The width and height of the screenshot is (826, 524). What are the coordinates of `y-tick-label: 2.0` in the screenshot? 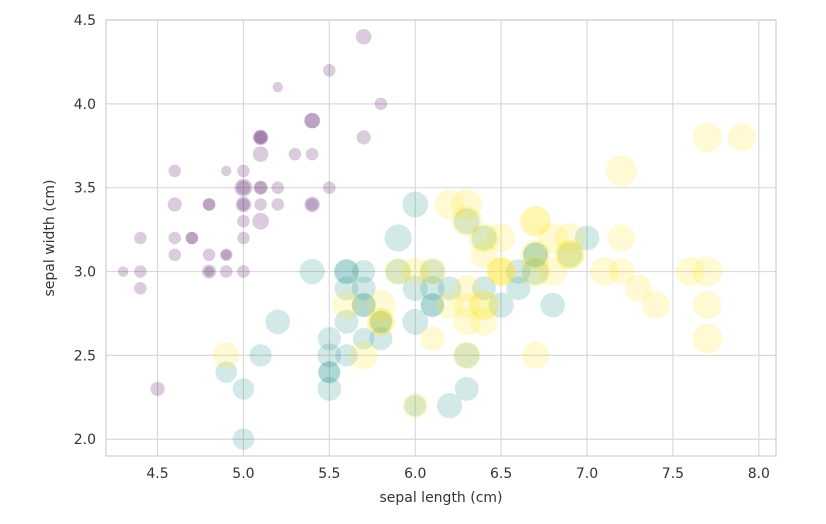 It's located at (85, 440).